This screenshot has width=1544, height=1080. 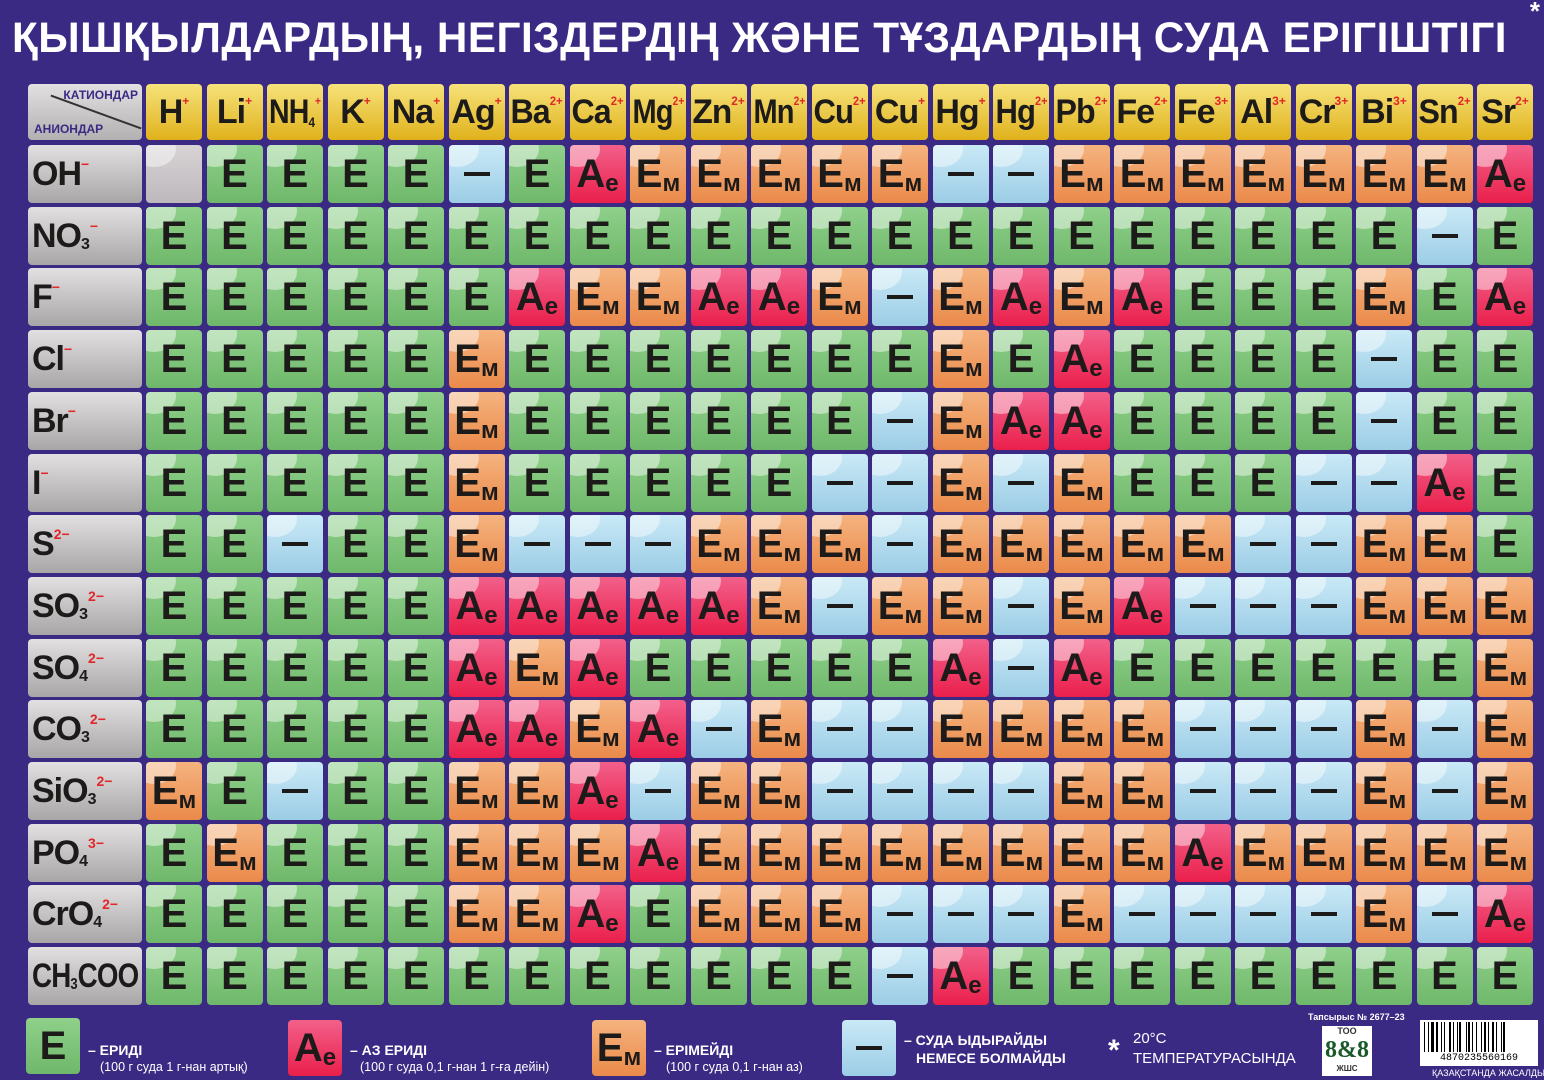 What do you see at coordinates (40, 483) in the screenshot?
I see `anion-formula-group: I −` at bounding box center [40, 483].